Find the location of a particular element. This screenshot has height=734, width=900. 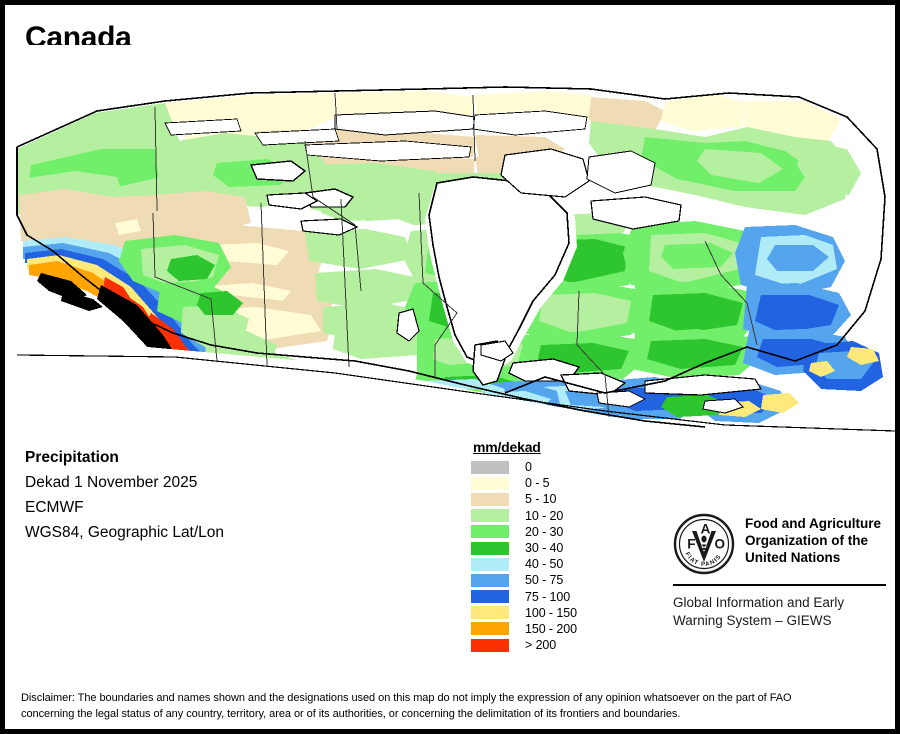

legend-label: 0 is located at coordinates (528, 467).